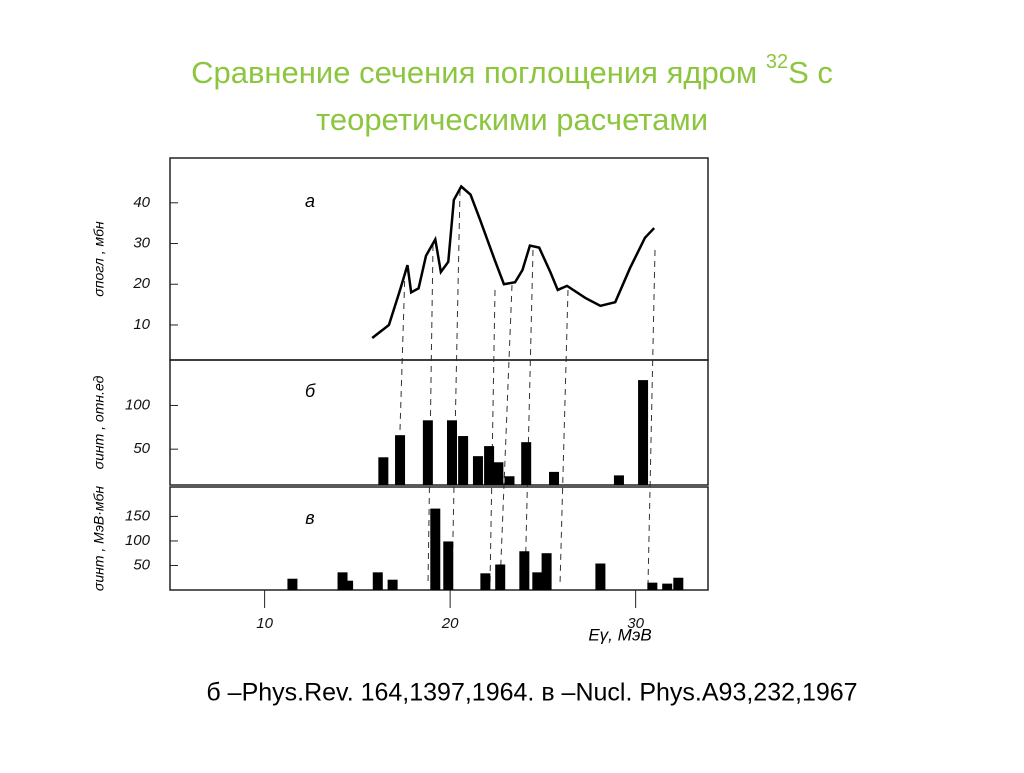 The height and width of the screenshot is (773, 1024). I want to click on title-superscript: 32, so click(777, 62).